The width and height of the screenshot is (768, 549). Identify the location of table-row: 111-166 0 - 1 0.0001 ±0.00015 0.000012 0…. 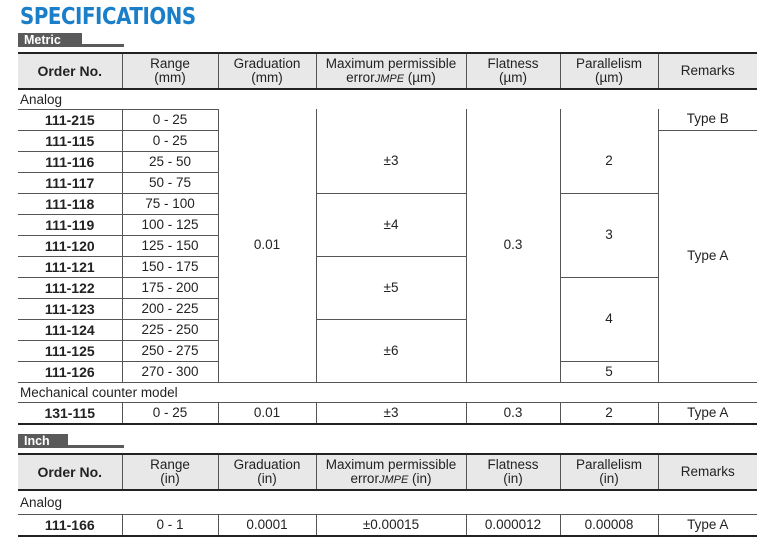
(387, 525).